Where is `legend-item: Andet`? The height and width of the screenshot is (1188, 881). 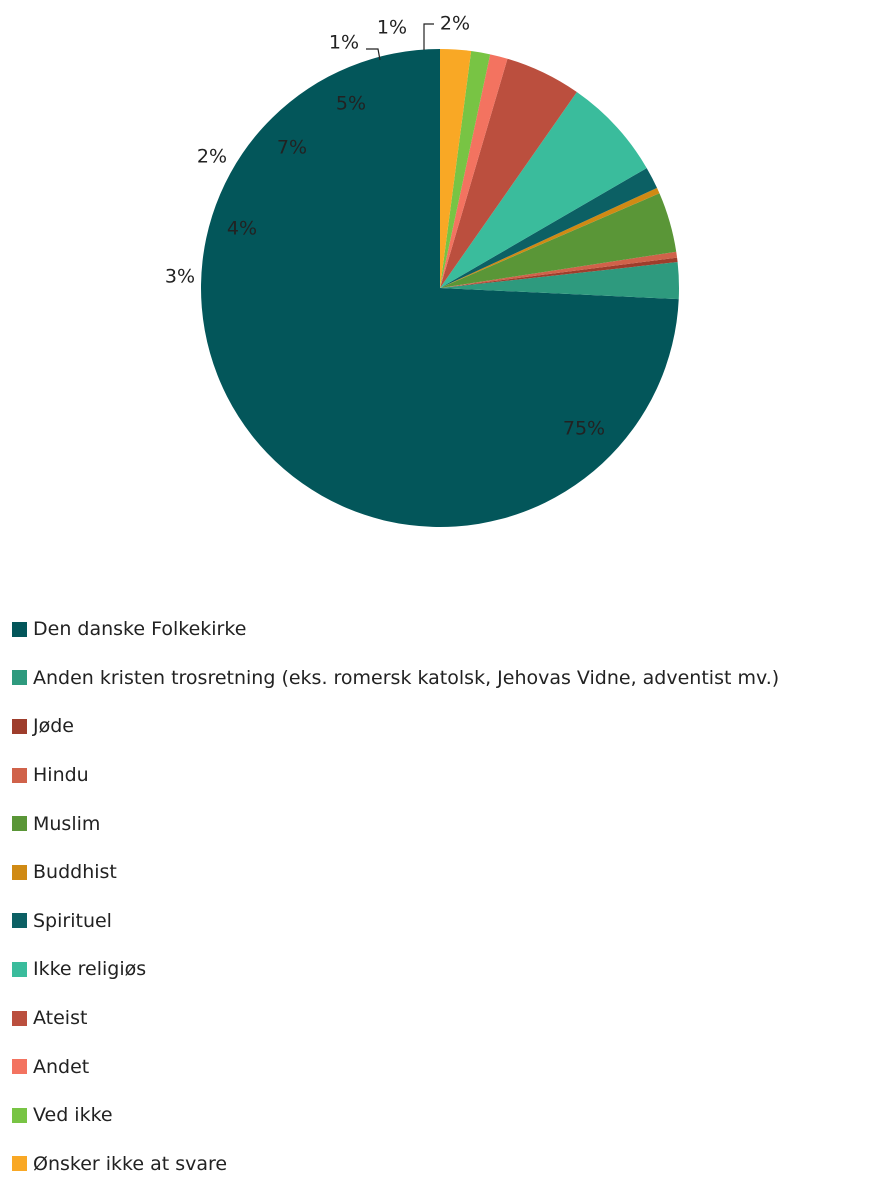 legend-item: Andet is located at coordinates (395, 1066).